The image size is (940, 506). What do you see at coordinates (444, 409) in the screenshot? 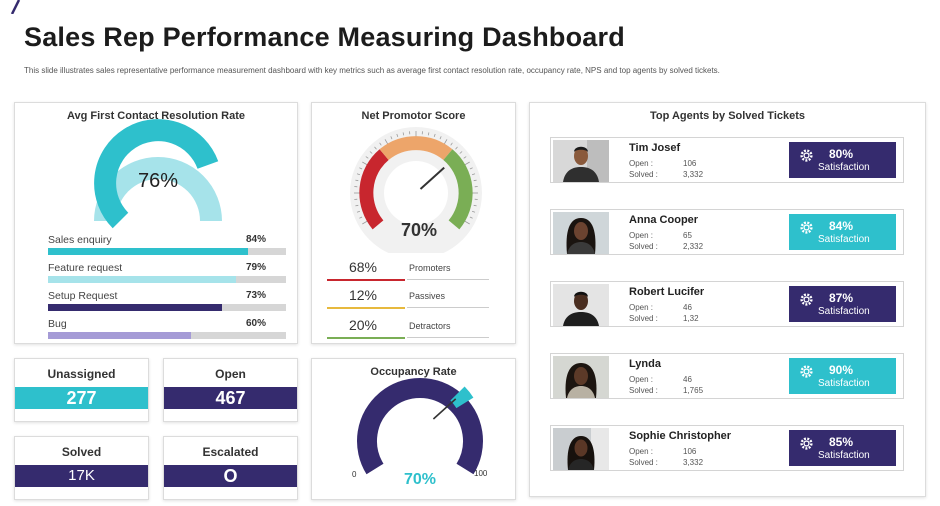
I see `occupancy-gauge-needle` at bounding box center [444, 409].